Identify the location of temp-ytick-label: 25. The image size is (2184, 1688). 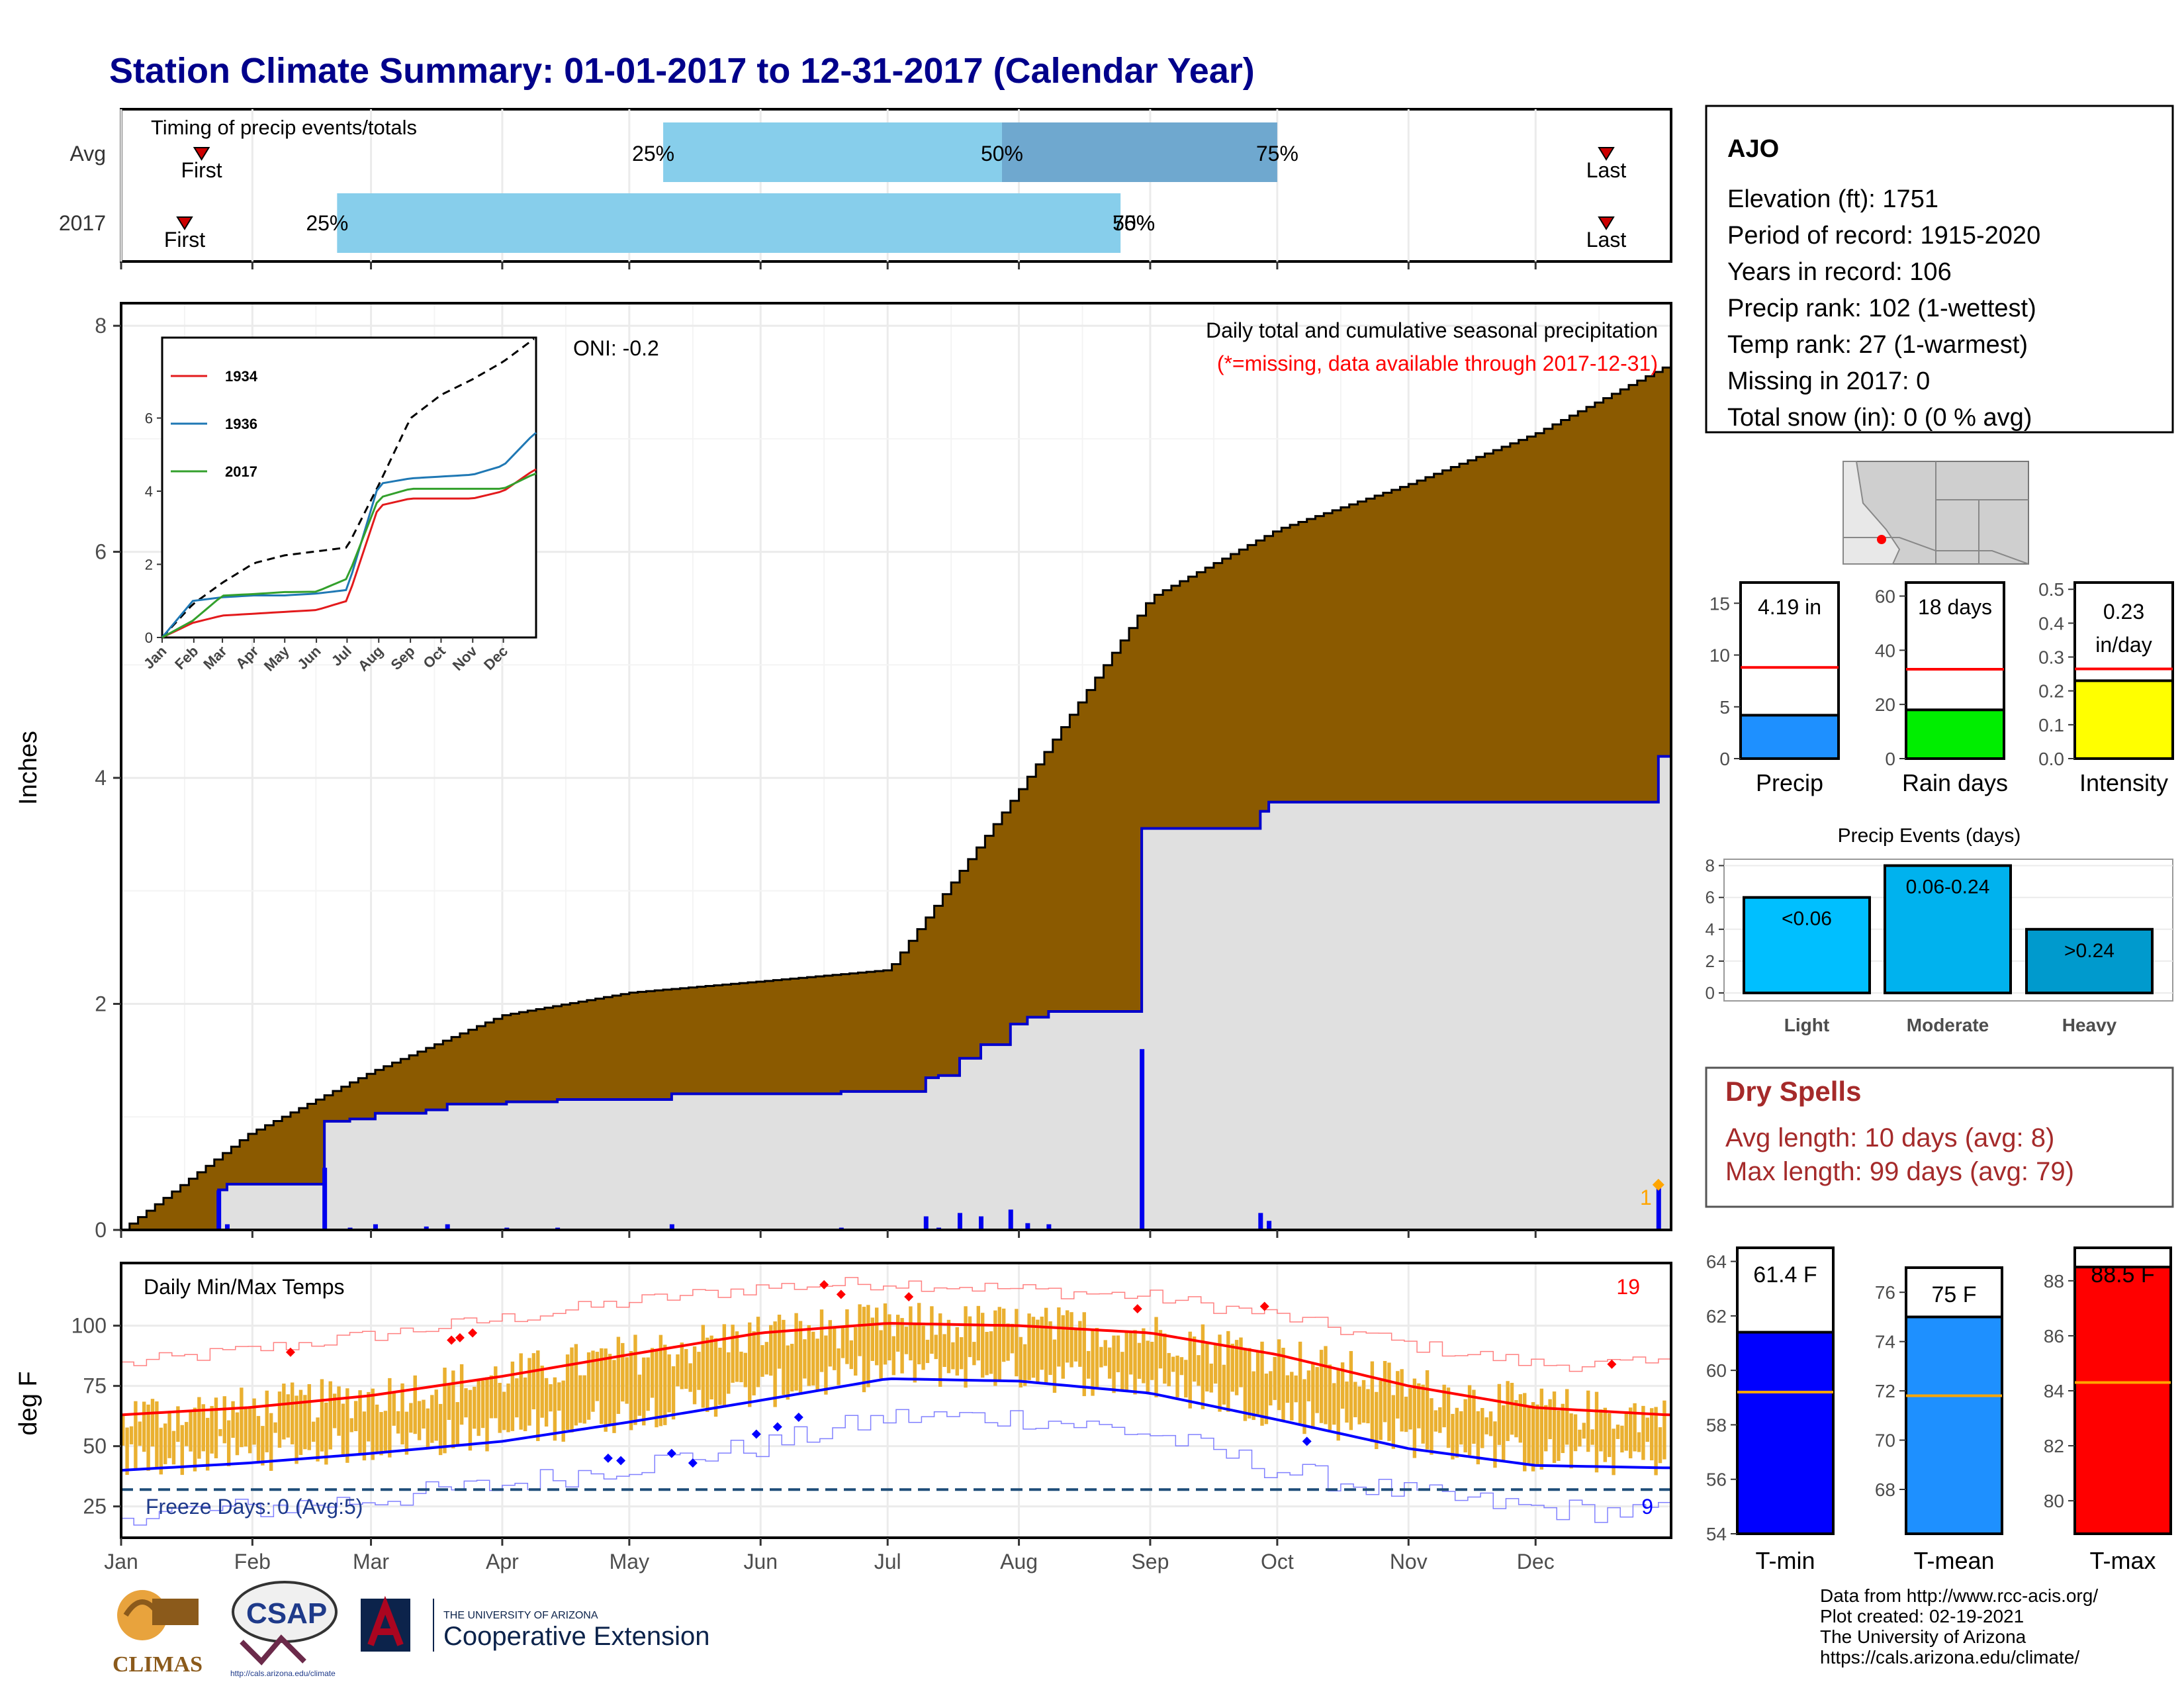
(95, 1507).